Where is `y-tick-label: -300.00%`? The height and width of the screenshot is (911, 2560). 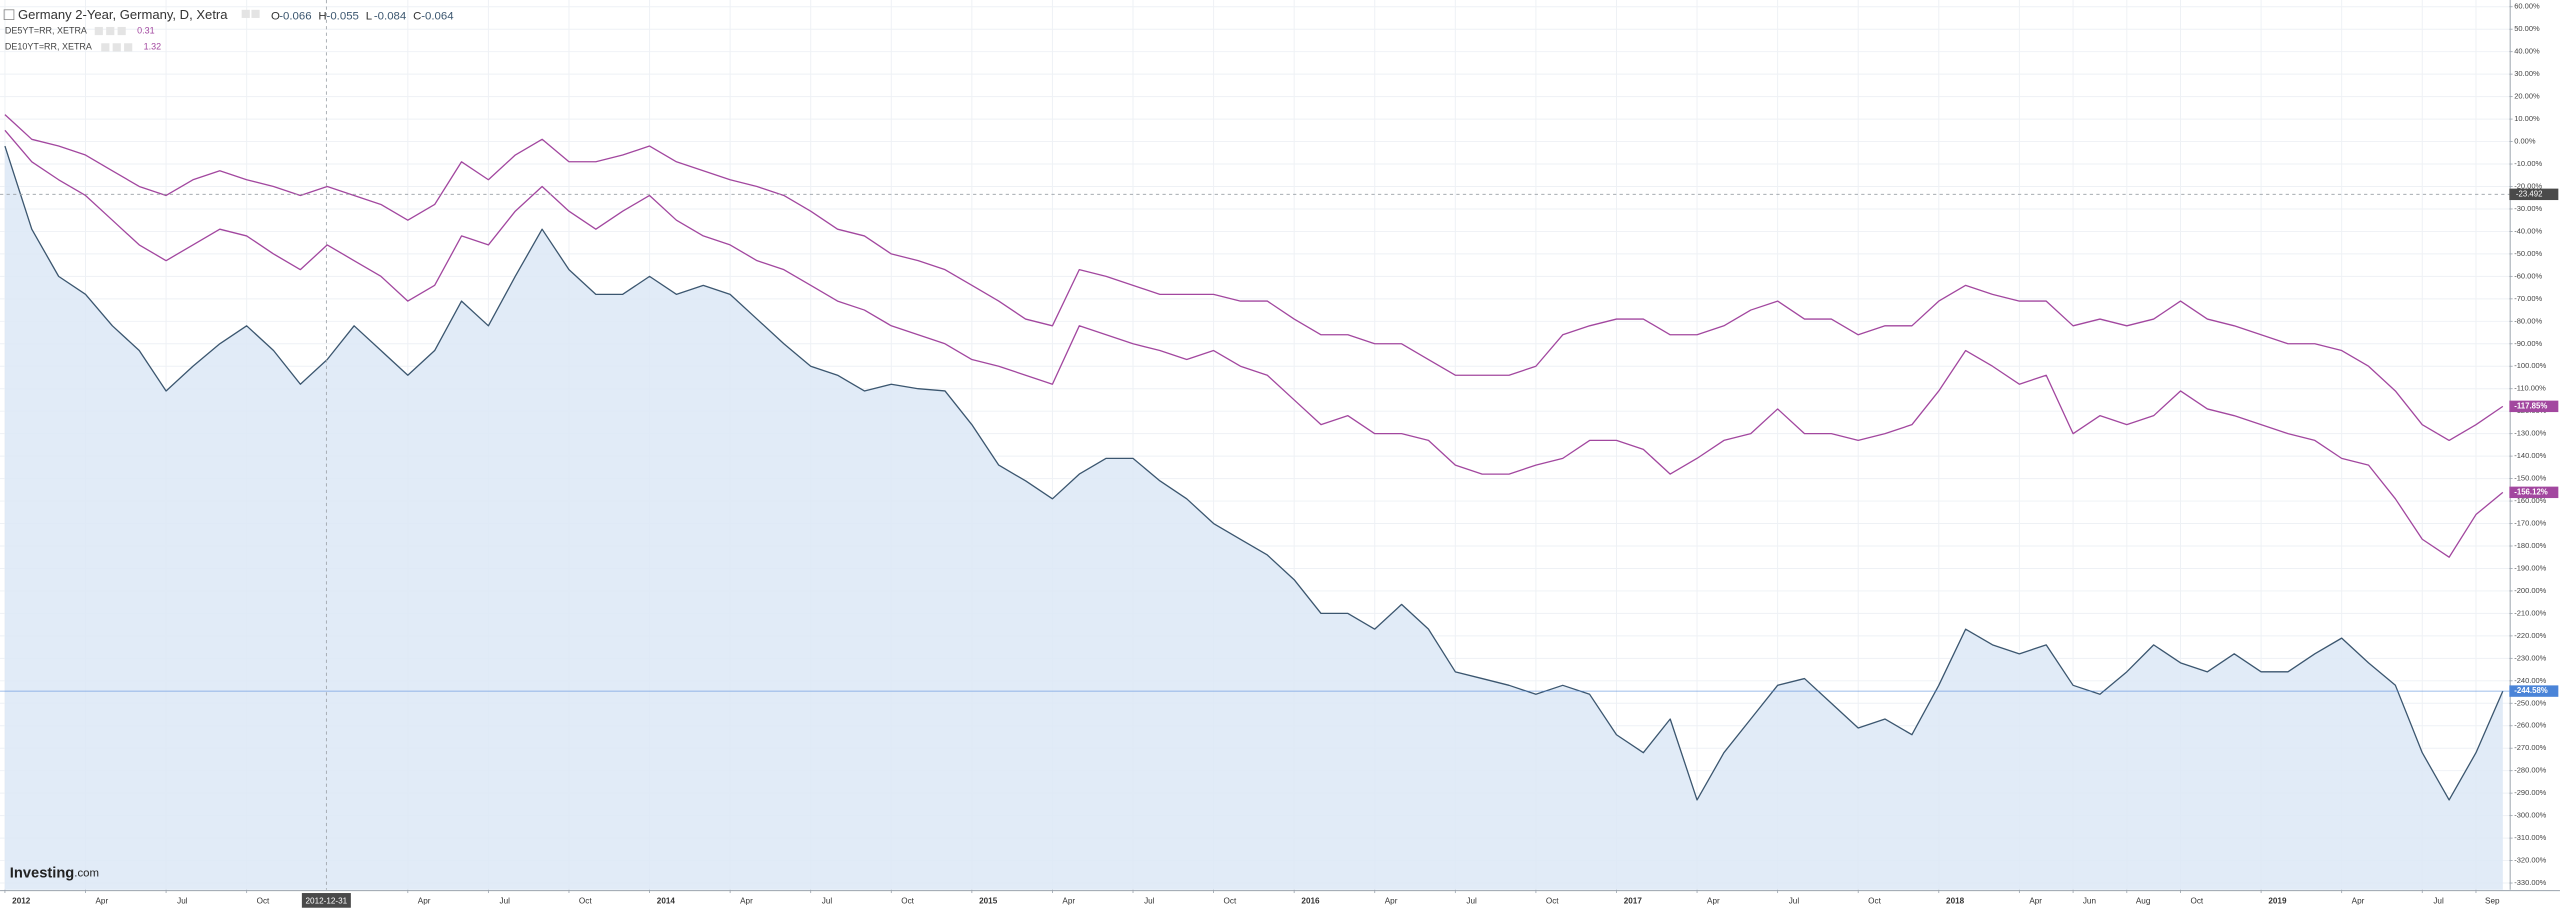
y-tick-label: -300.00% is located at coordinates (2530, 815).